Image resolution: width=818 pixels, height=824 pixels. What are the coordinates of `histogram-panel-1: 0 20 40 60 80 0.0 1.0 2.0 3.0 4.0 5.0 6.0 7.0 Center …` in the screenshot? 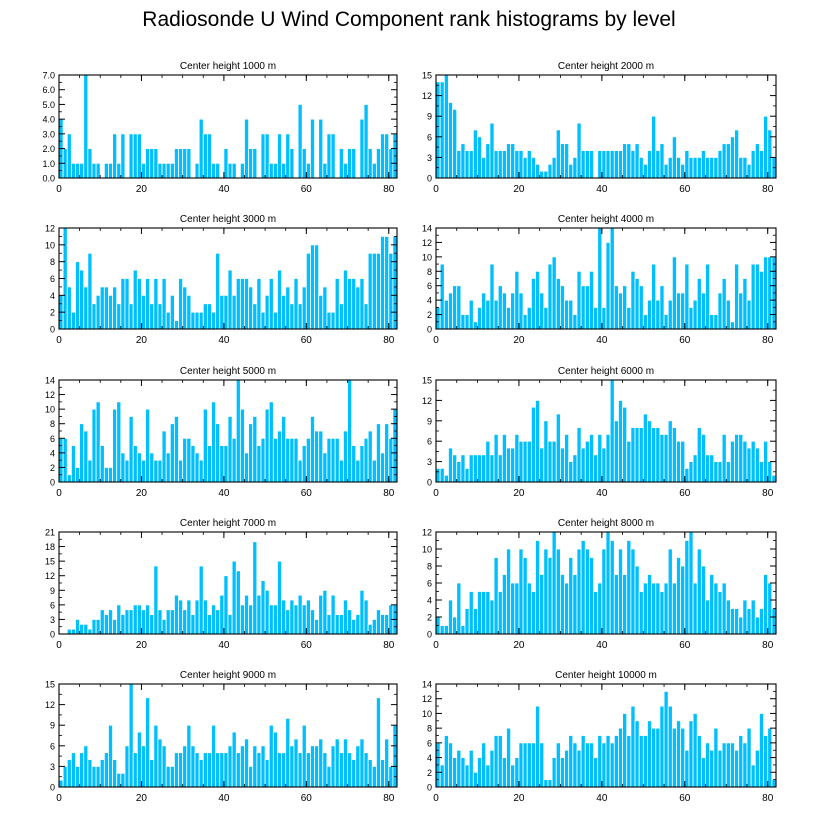 It's located at (220, 128).